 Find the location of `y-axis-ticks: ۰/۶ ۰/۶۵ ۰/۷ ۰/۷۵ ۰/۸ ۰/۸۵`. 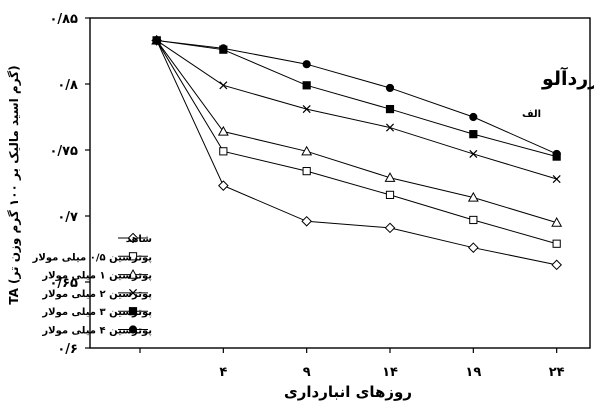

y-axis-ticks: ۰/۶ ۰/۶۵ ۰/۷ ۰/۷۵ ۰/۸ ۰/۸۵ is located at coordinates (69, 184).